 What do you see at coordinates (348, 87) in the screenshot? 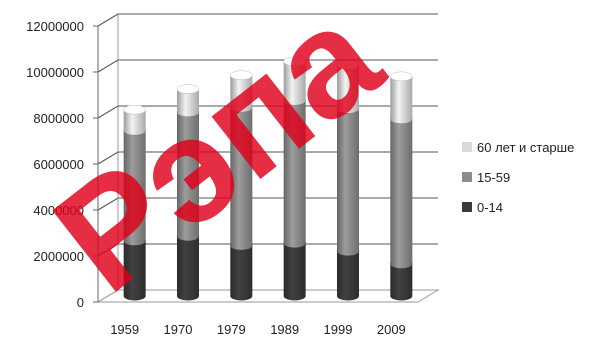
I see `bar-segment-60-лет-и-старше-1999` at bounding box center [348, 87].